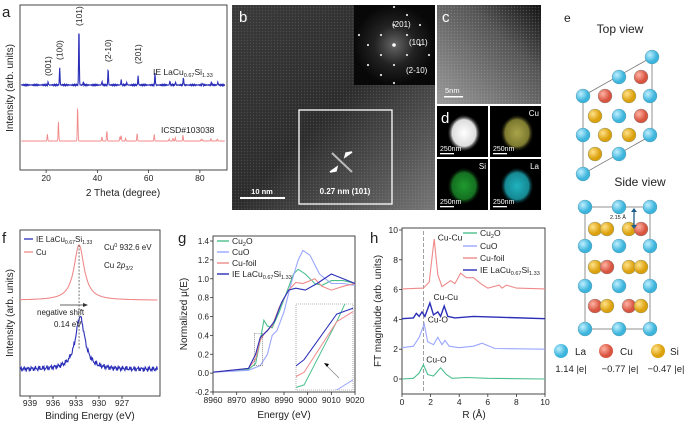 The height and width of the screenshot is (421, 685). What do you see at coordinates (237, 241) in the screenshot?
I see `g-legend-base: Cu` at bounding box center [237, 241].